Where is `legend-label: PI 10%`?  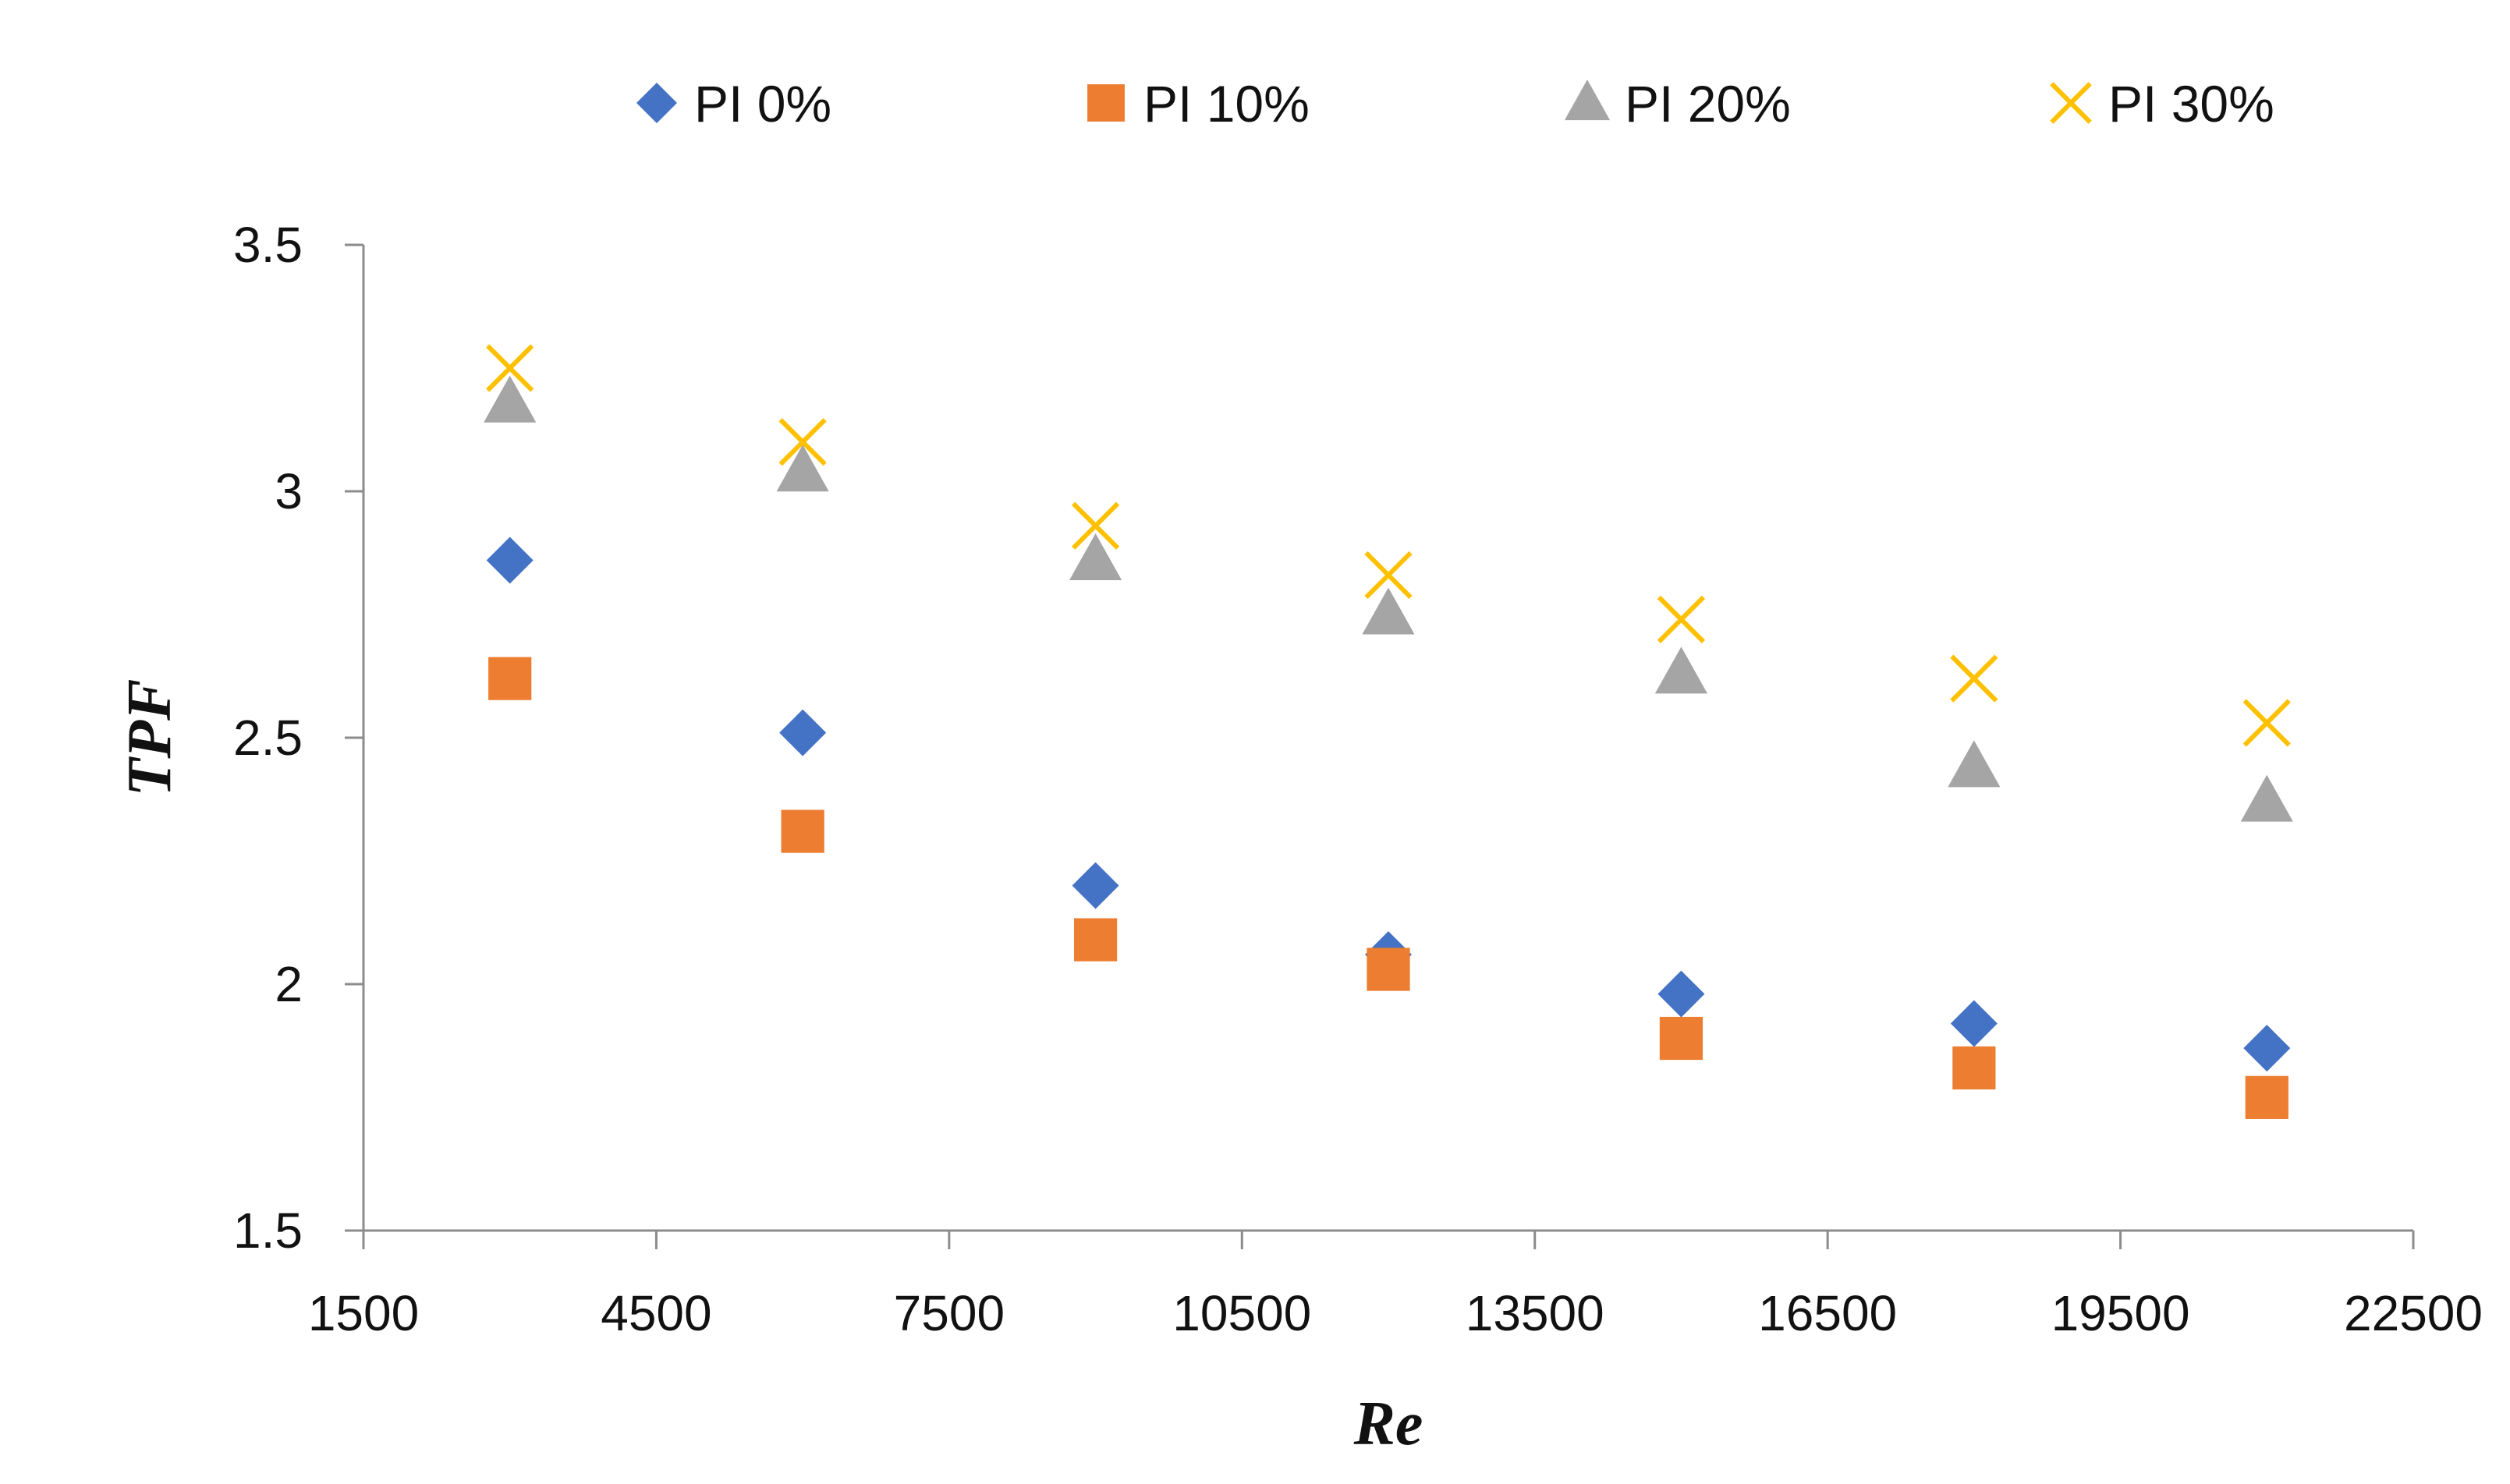 legend-label: PI 10% is located at coordinates (1226, 104).